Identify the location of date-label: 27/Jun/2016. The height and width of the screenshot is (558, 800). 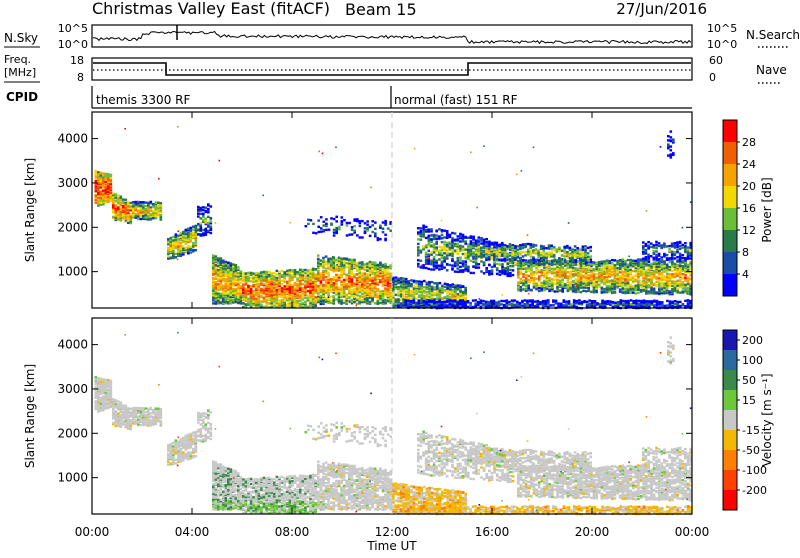
(661, 9).